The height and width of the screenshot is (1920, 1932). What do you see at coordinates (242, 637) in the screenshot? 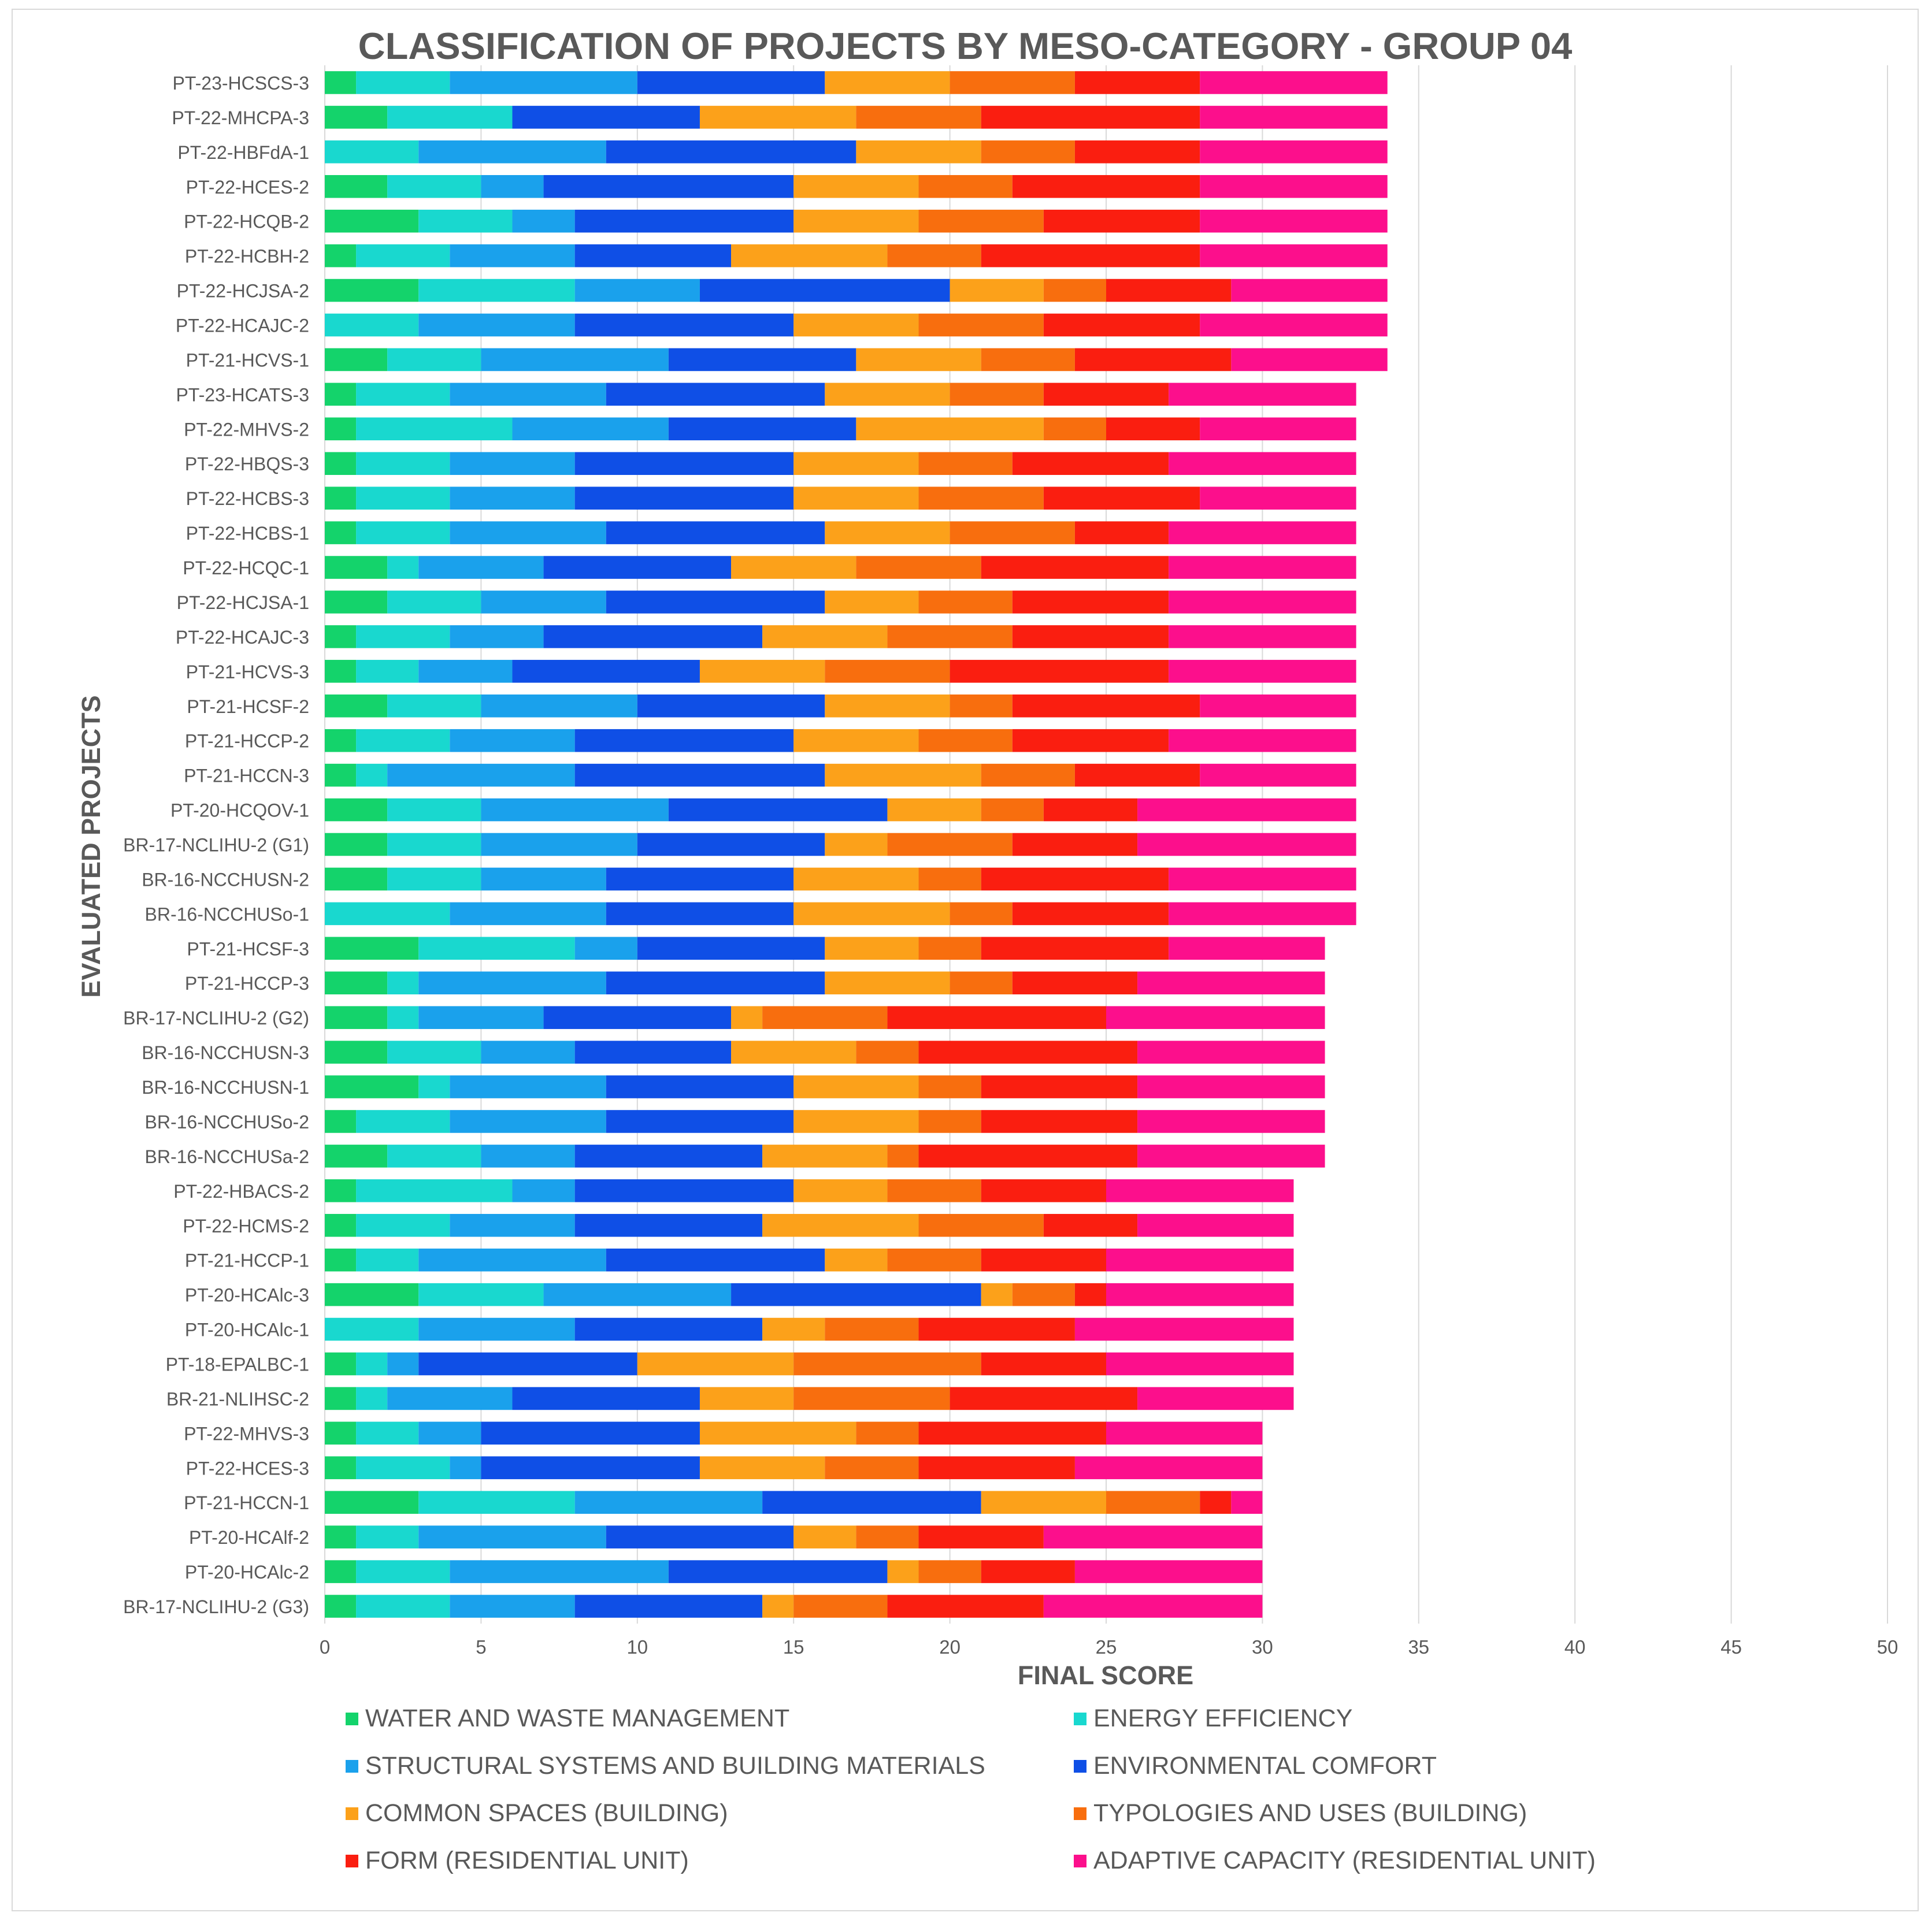
I see `y-category-label: PT-22-HCAJC-3` at bounding box center [242, 637].